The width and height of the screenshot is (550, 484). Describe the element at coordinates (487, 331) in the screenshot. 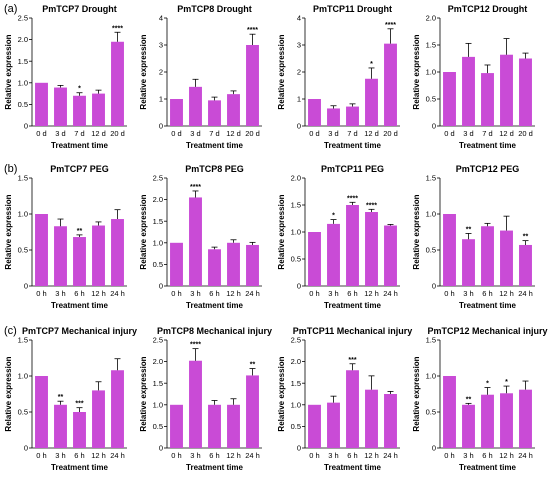

I see `chart-title: PmTCP12 Mechanical injury` at that location.